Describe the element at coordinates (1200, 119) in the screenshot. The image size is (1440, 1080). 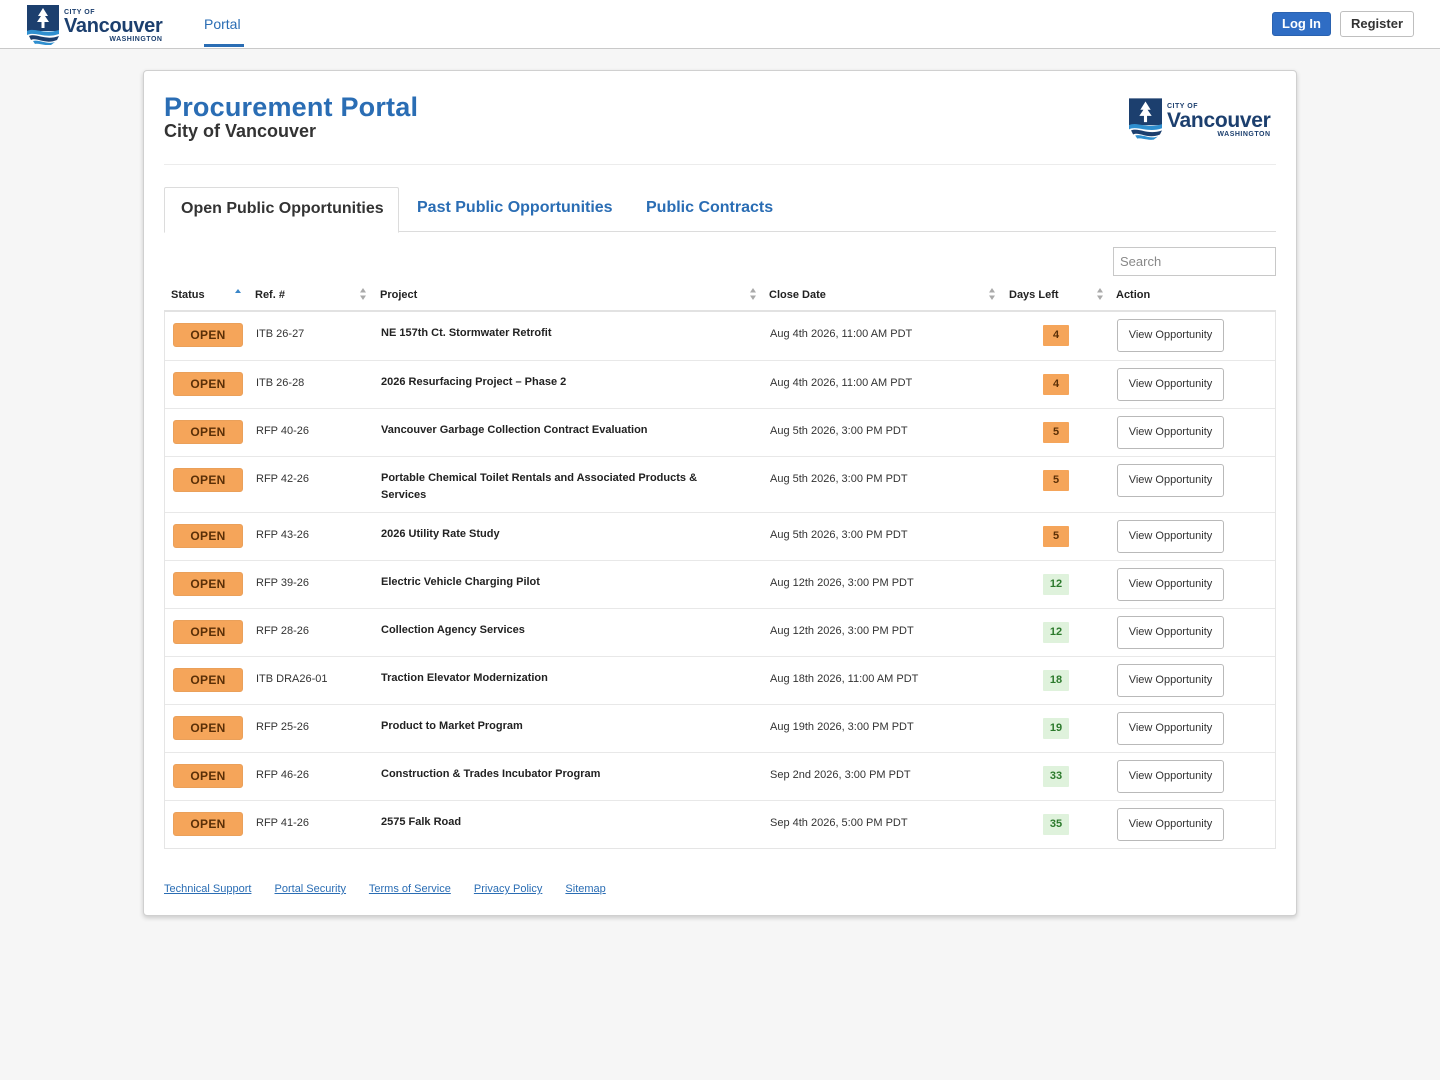
I see `card-vancouver-logo: CITY OF Vancouver WASHINGTON` at that location.